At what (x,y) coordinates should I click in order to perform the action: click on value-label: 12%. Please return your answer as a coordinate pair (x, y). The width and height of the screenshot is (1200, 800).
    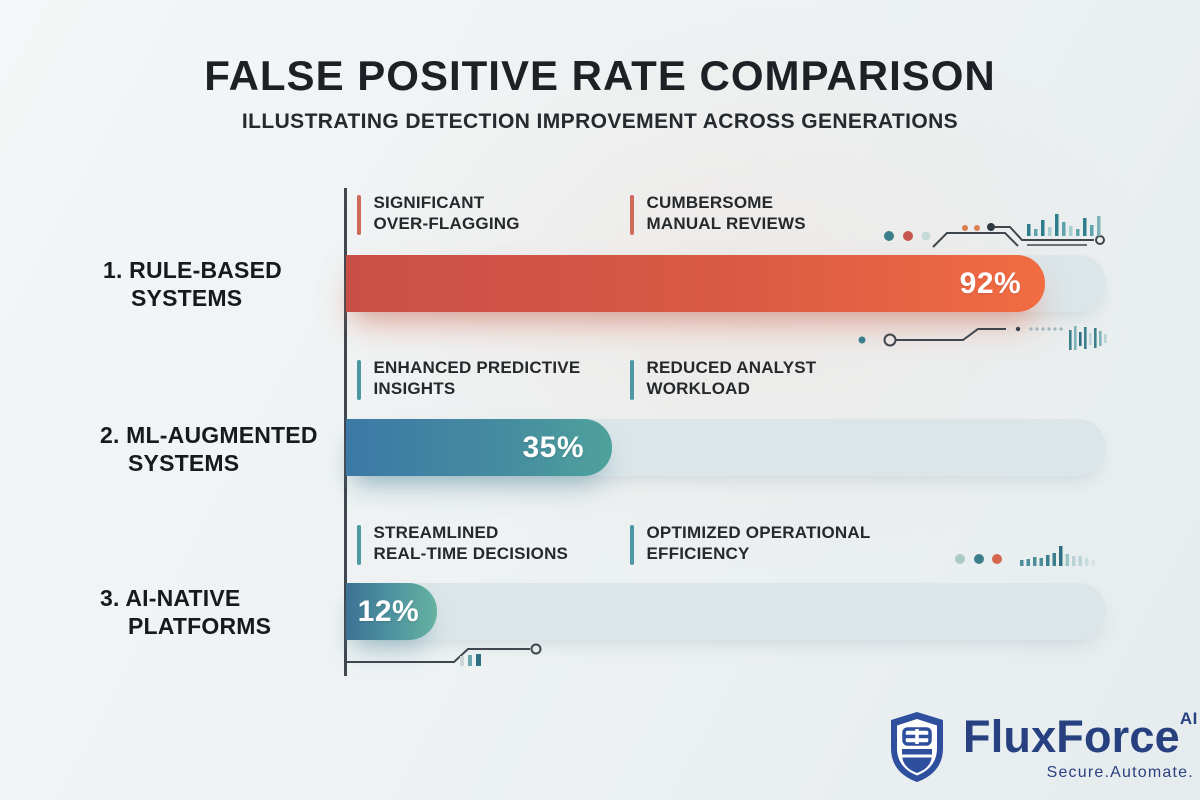
    Looking at the image, I should click on (388, 611).